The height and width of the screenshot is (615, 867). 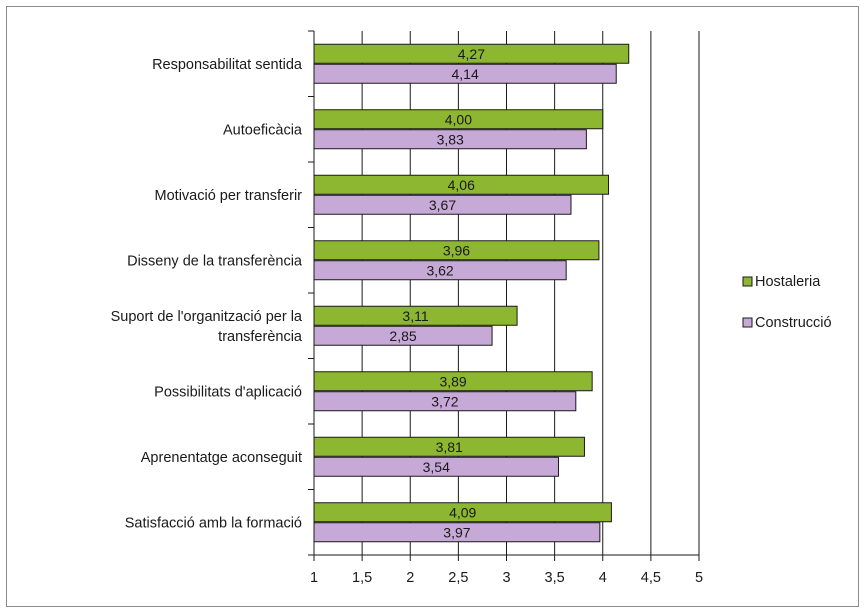 What do you see at coordinates (228, 392) in the screenshot?
I see `category-label-5: Possibilitats d'aplicació` at bounding box center [228, 392].